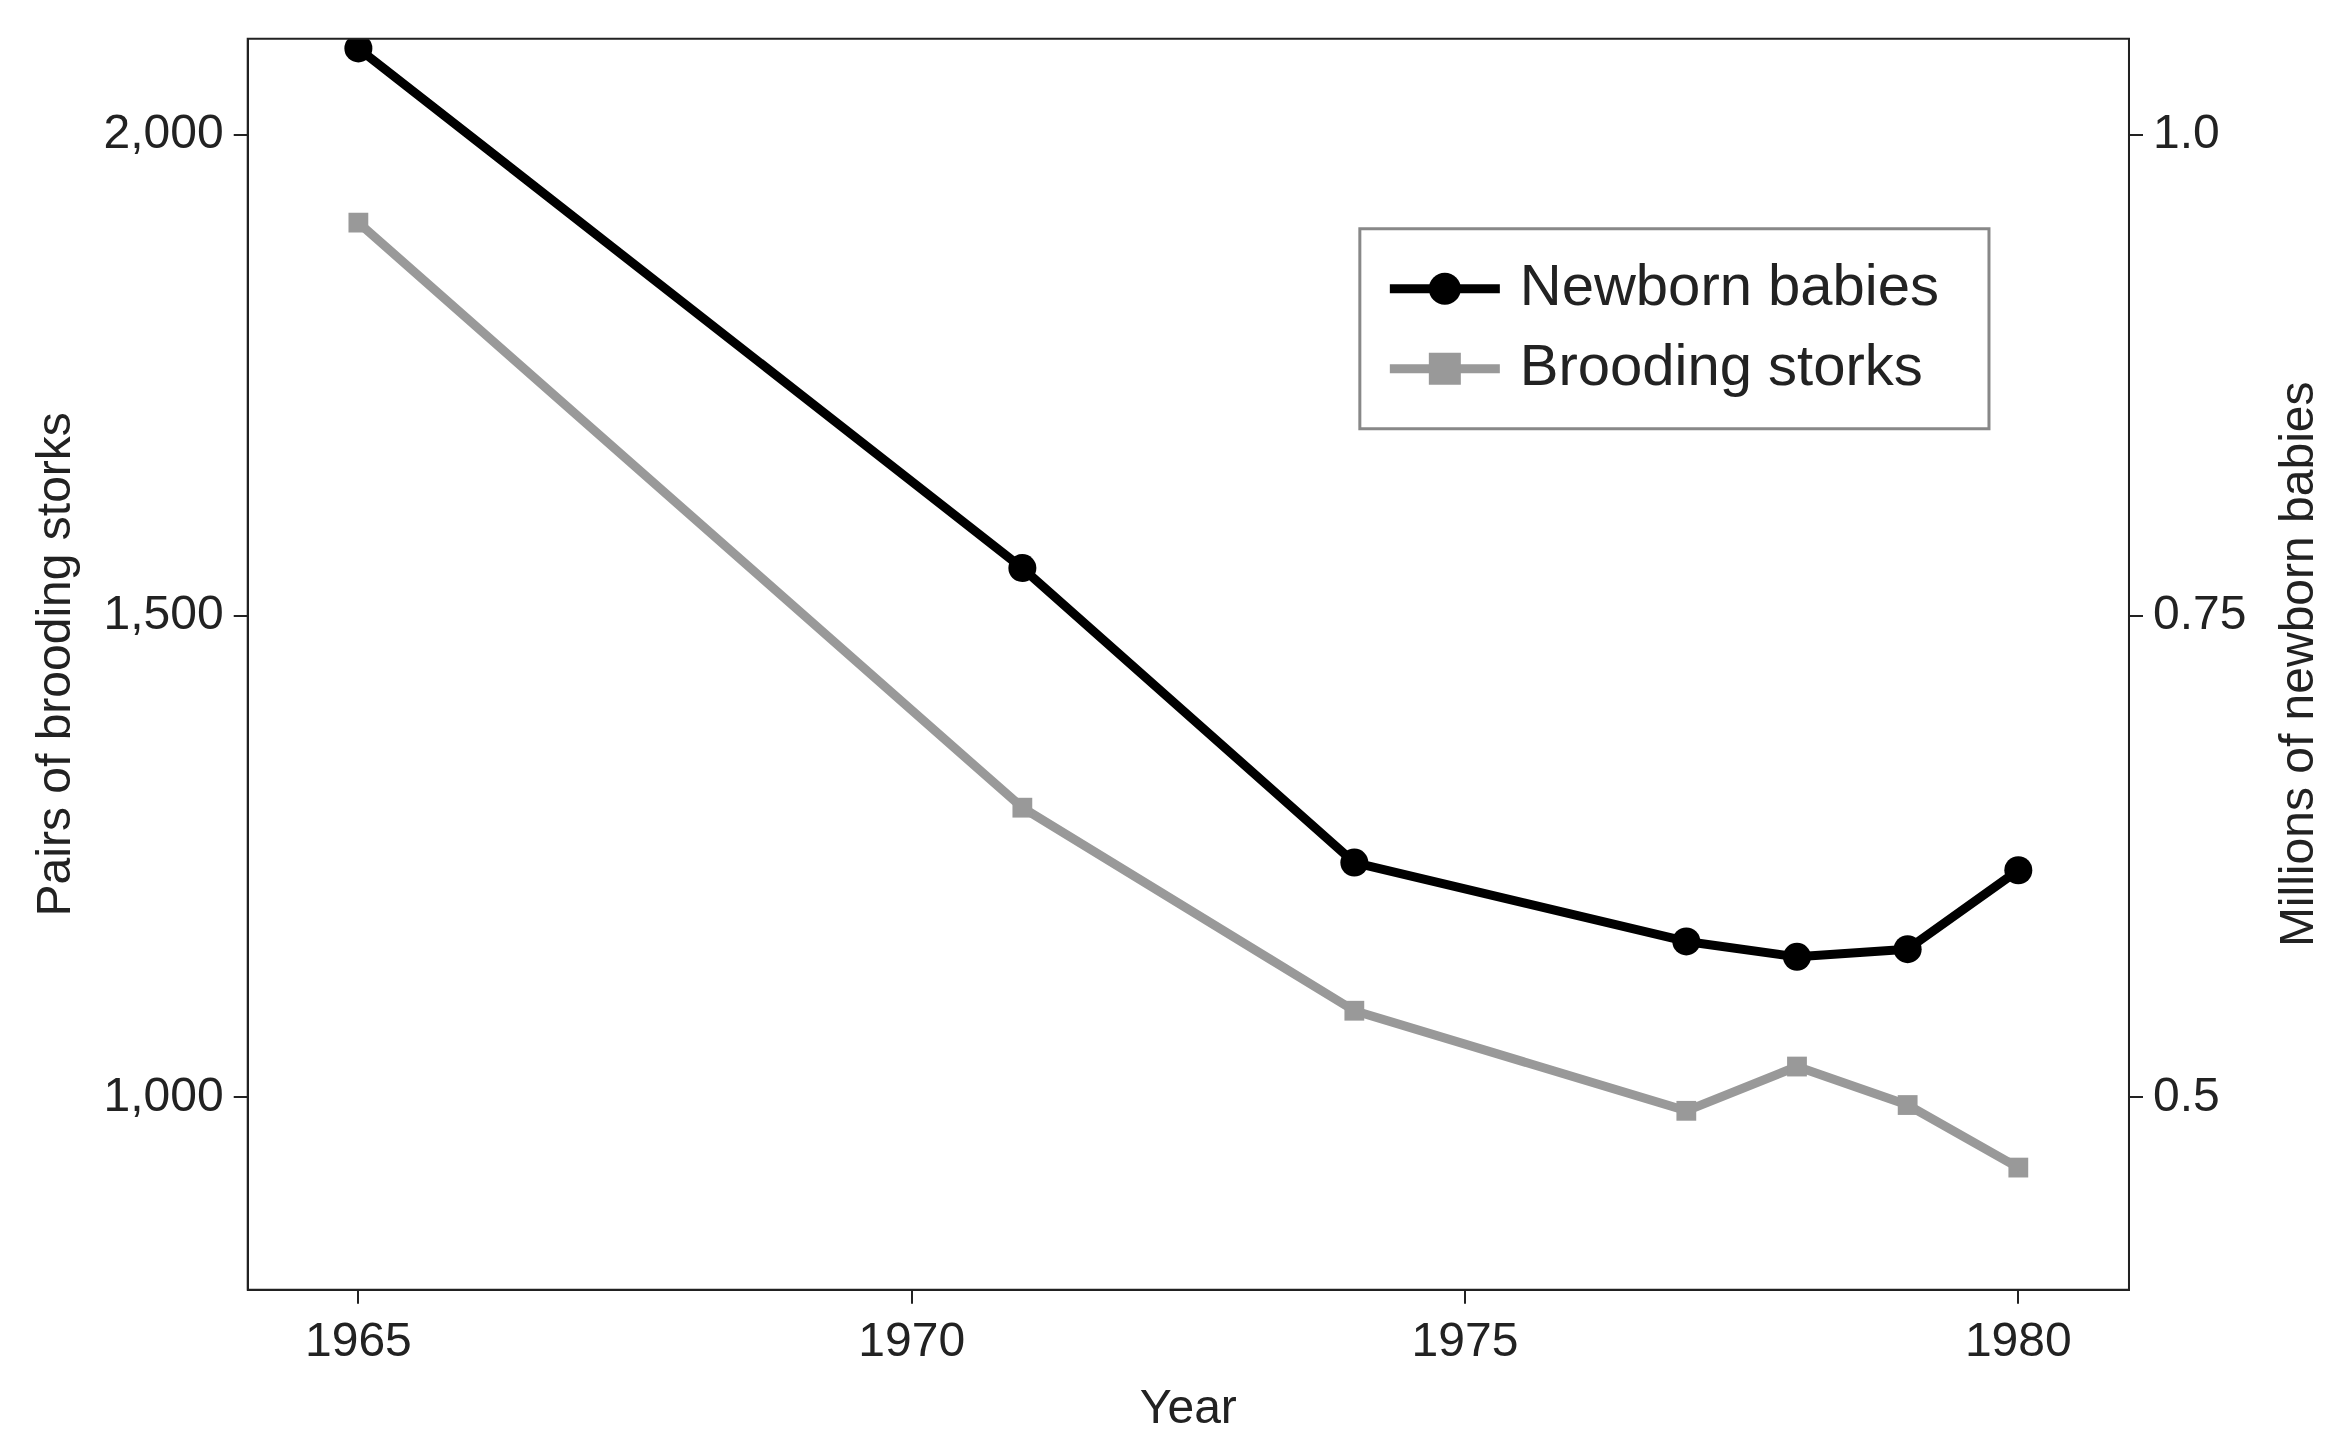  I want to click on x-axis-title: Year, so click(1188, 1407).